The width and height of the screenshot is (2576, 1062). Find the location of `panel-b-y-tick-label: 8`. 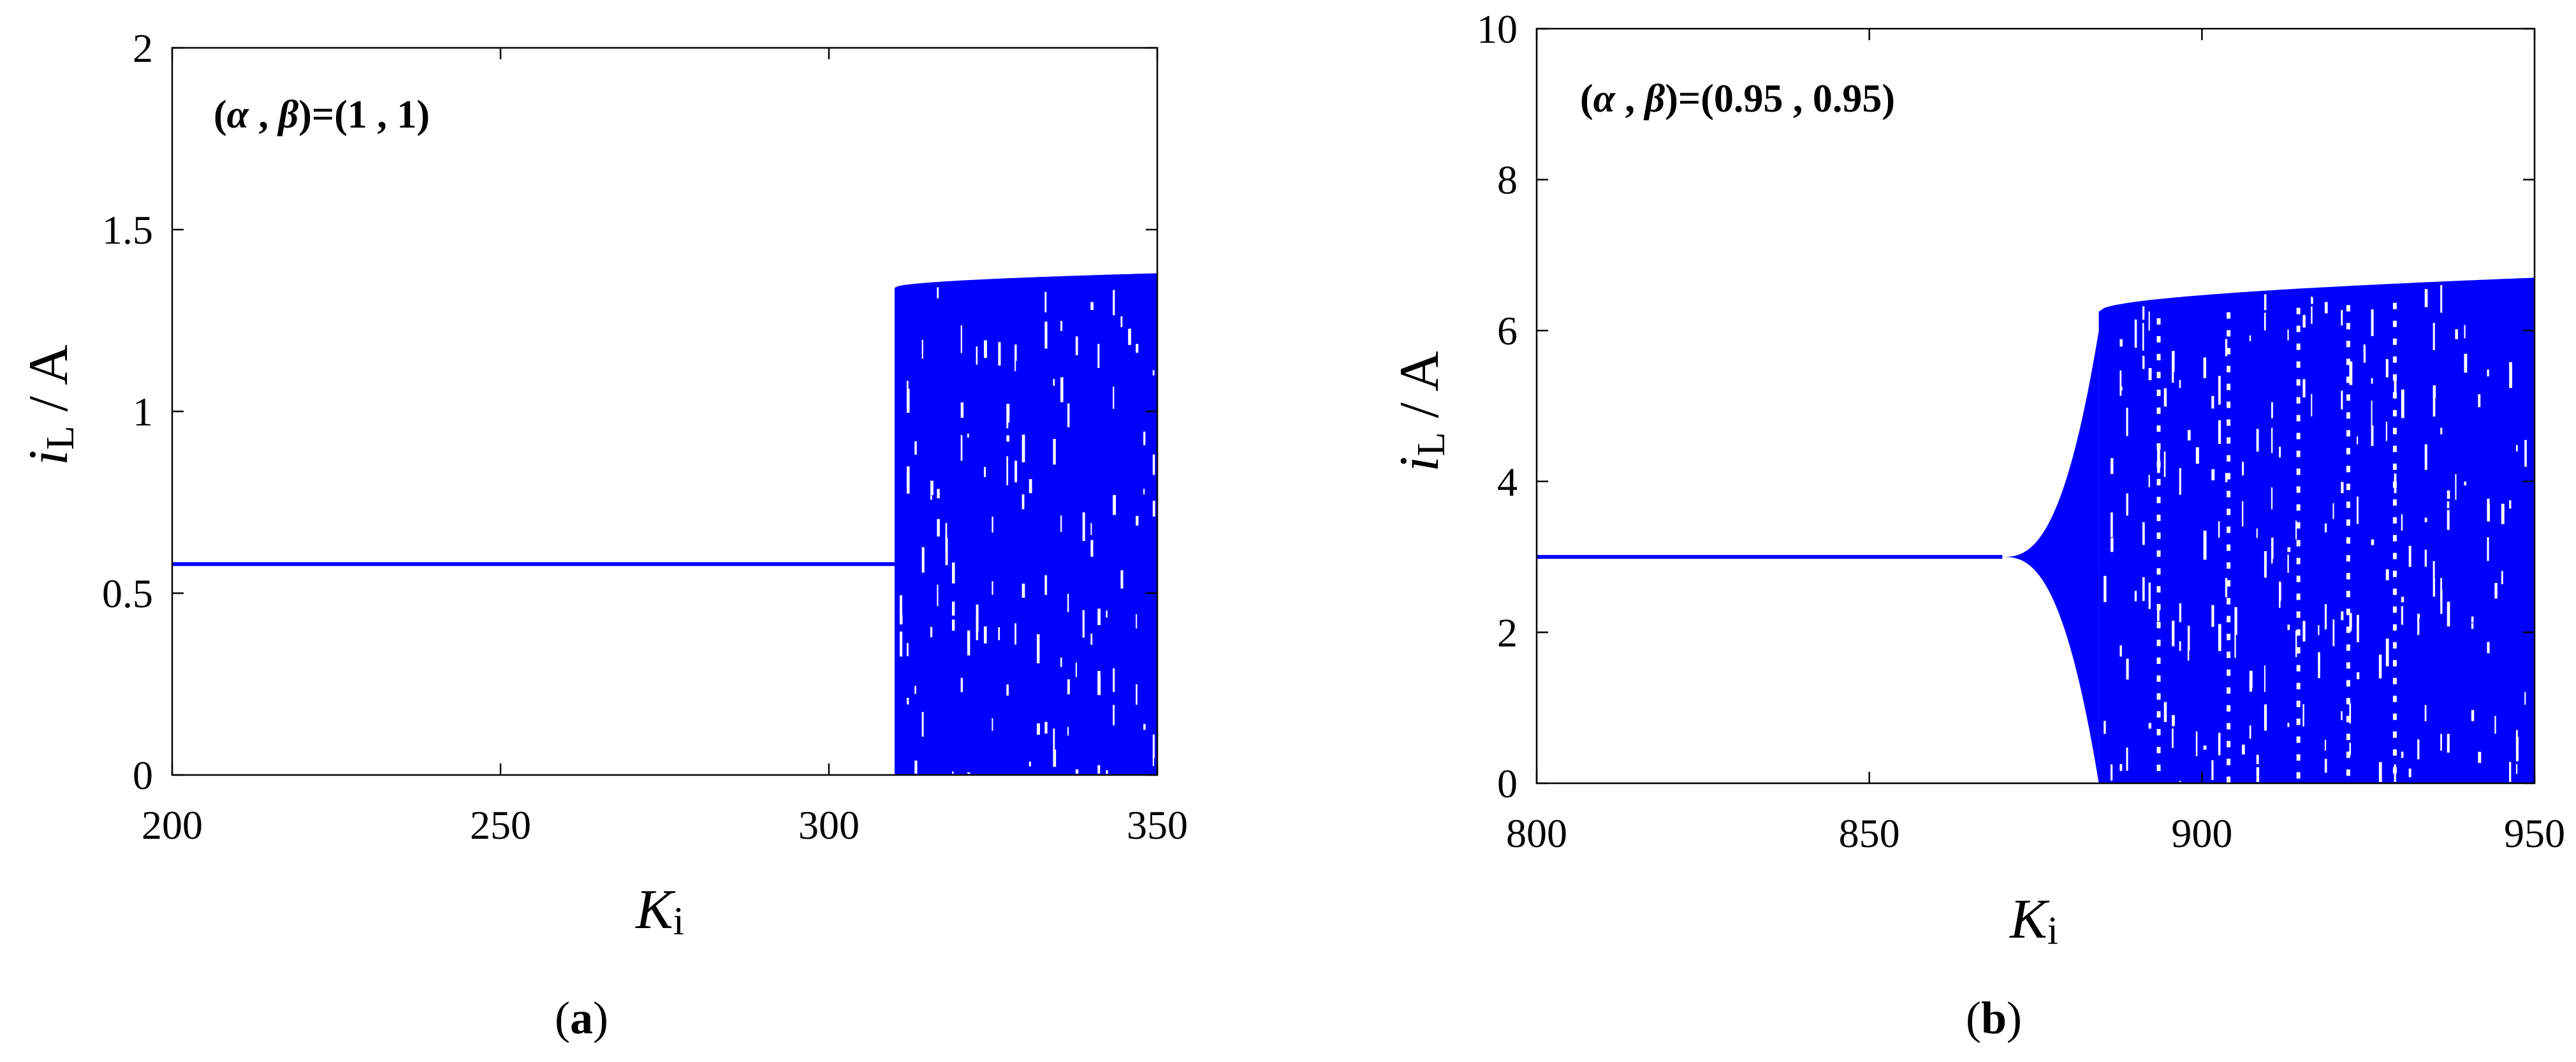

panel-b-y-tick-label: 8 is located at coordinates (1507, 181).